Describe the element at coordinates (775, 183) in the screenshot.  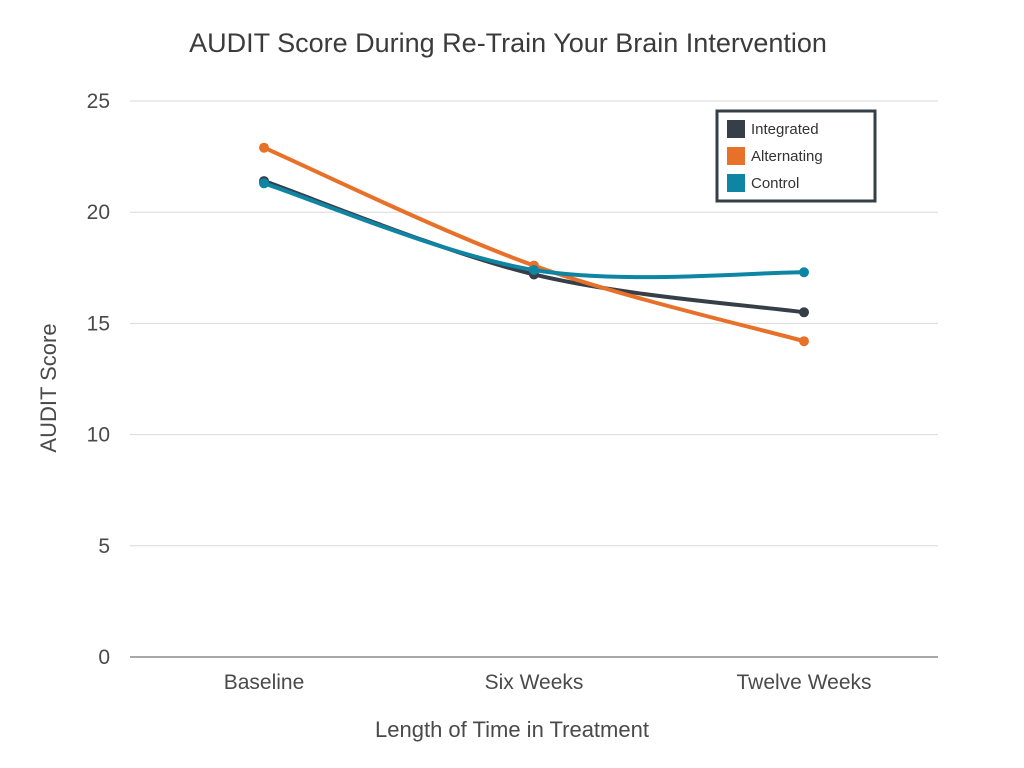
I see `legend-label: Control` at that location.